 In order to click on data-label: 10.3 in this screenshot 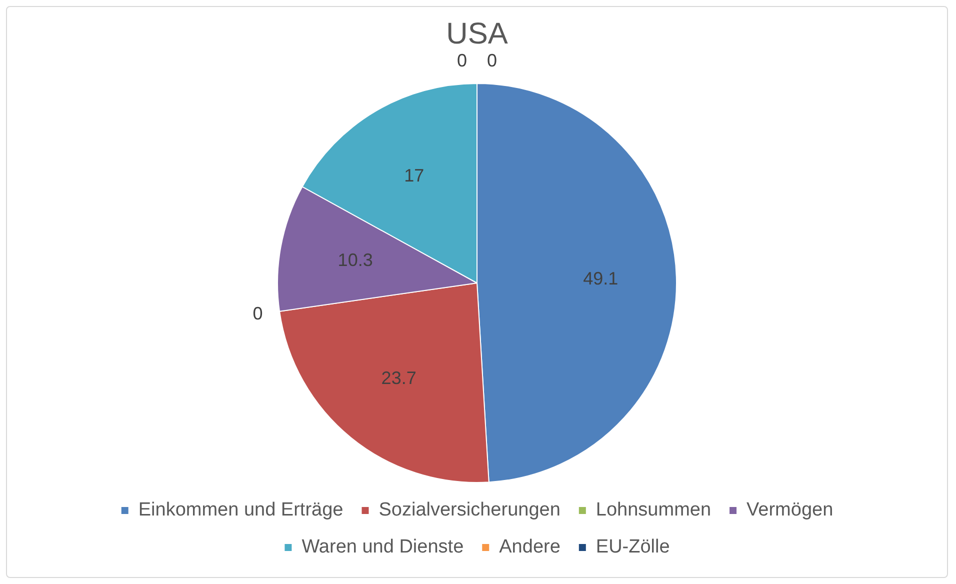, I will do `click(355, 260)`.